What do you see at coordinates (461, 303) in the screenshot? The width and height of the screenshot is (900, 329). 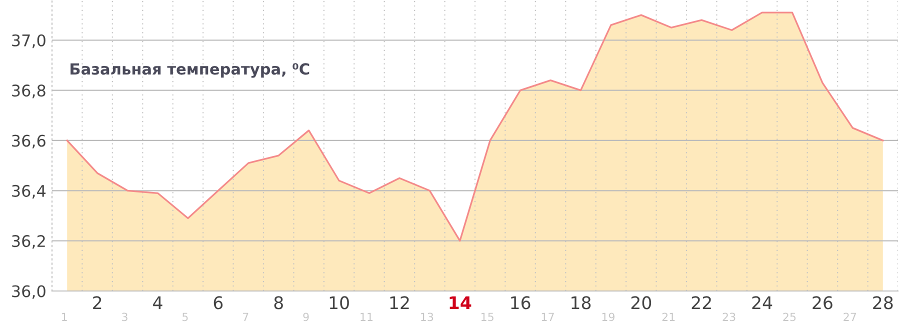 I see `x-tick-label: 14` at bounding box center [461, 303].